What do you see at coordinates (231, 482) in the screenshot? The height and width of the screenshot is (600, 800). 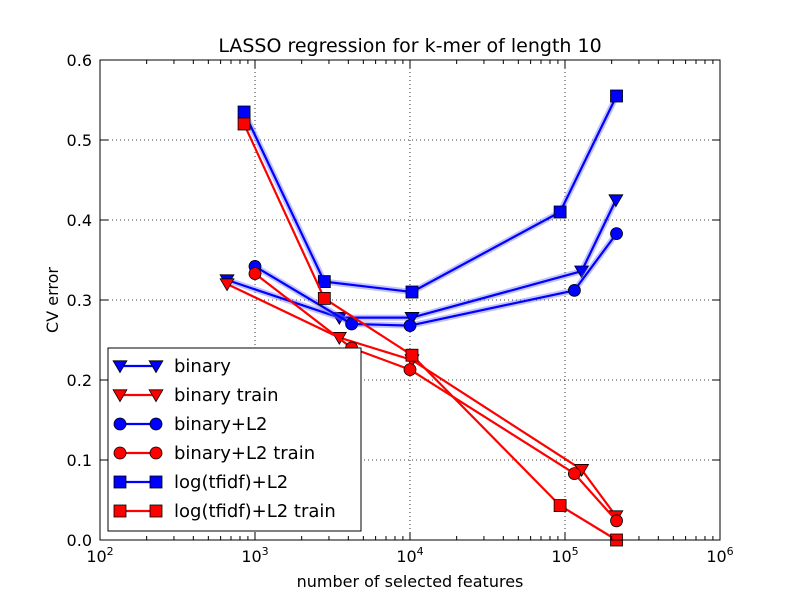 I see `legend-label: log(tfidf)+L2` at bounding box center [231, 482].